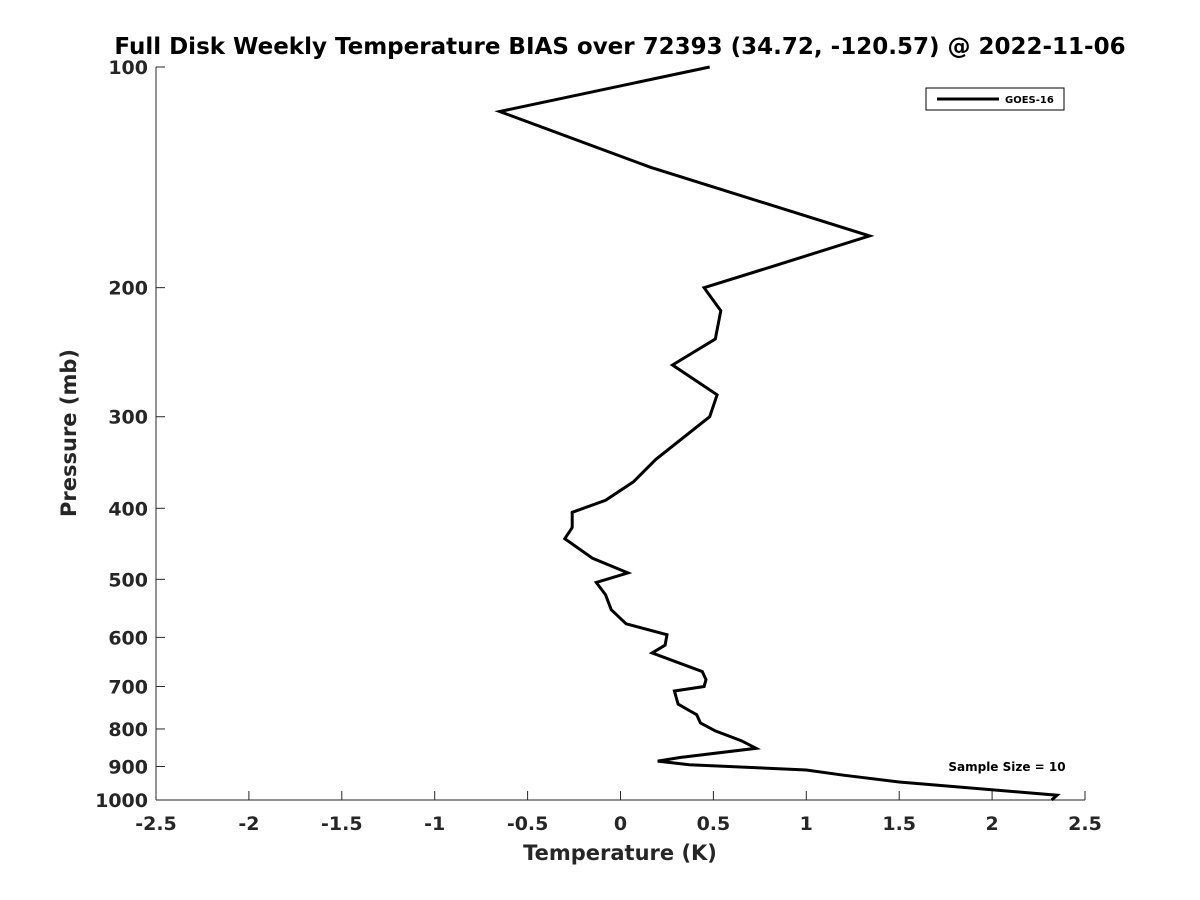 The height and width of the screenshot is (900, 1200). I want to click on x-tick-label: -1.5, so click(342, 824).